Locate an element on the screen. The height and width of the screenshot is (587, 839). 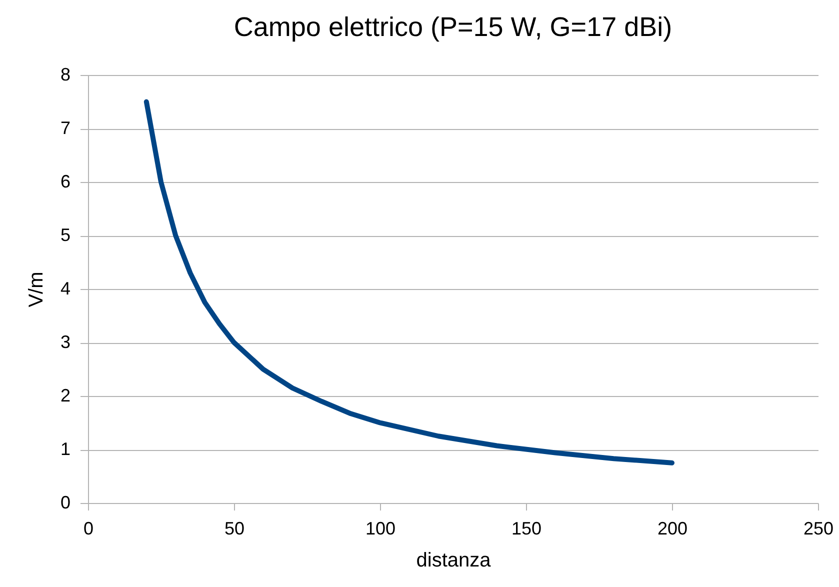
x-tick-label: 200 is located at coordinates (672, 528).